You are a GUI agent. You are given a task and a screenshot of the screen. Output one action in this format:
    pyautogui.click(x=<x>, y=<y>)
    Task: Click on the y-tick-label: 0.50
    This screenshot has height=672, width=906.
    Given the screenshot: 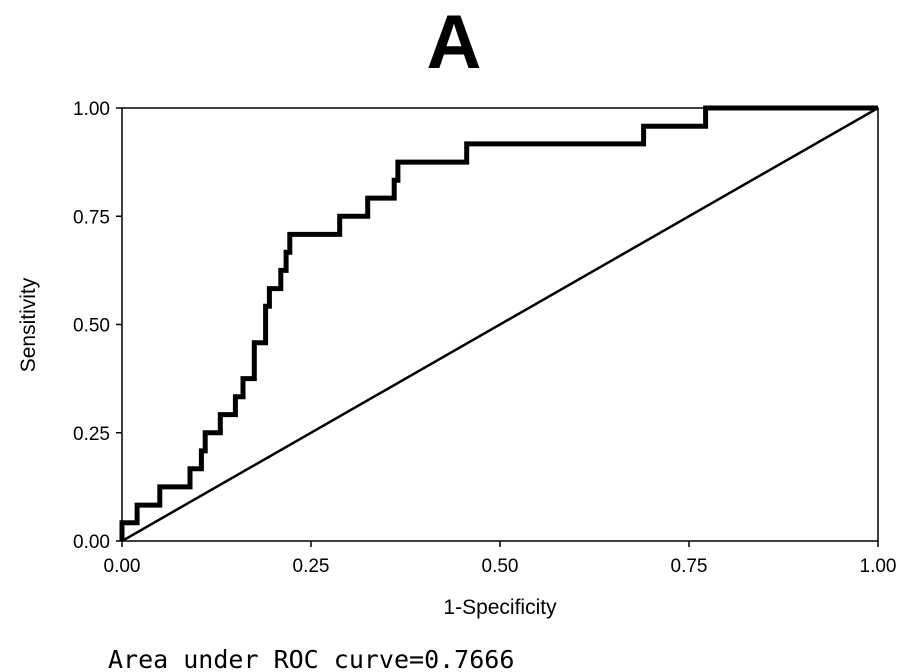 What is the action you would take?
    pyautogui.click(x=91, y=326)
    